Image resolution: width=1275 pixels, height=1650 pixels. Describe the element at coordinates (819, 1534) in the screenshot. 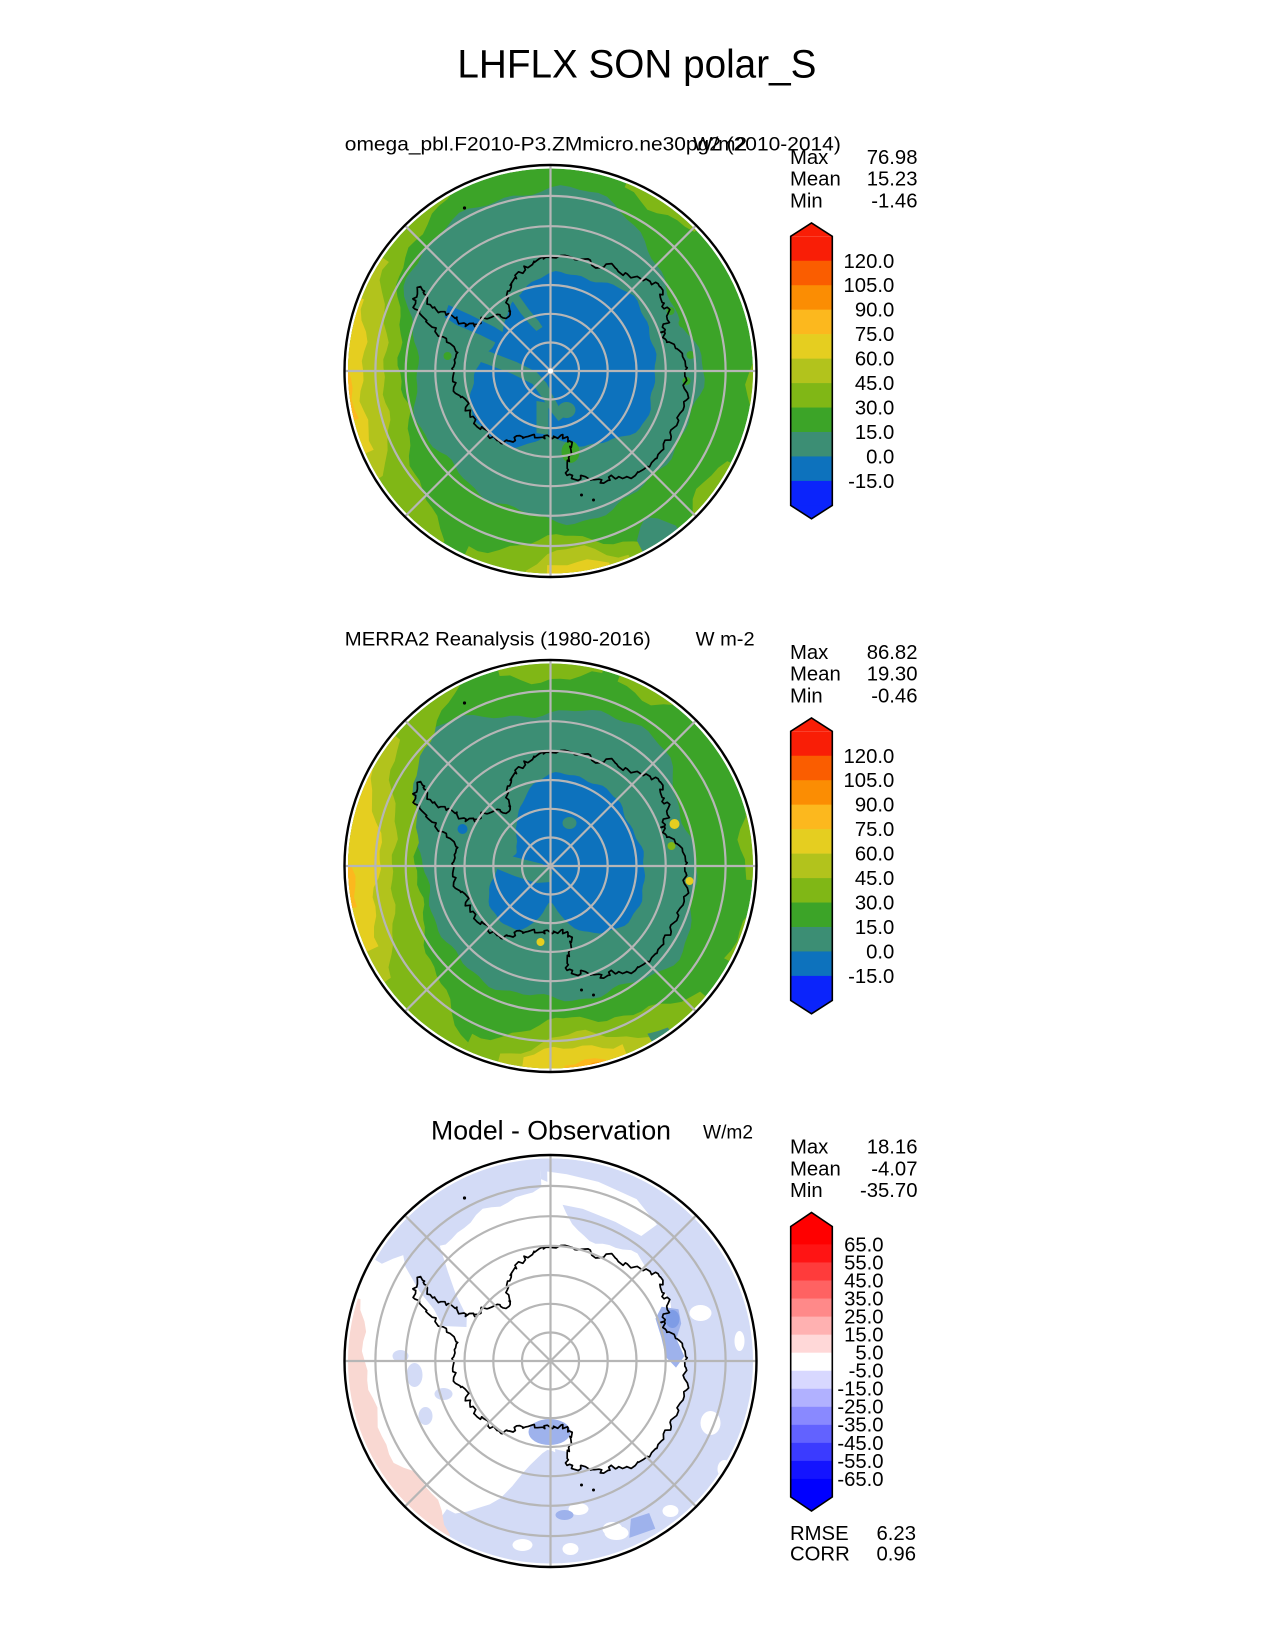

I see `svg-text: RMSE` at that location.